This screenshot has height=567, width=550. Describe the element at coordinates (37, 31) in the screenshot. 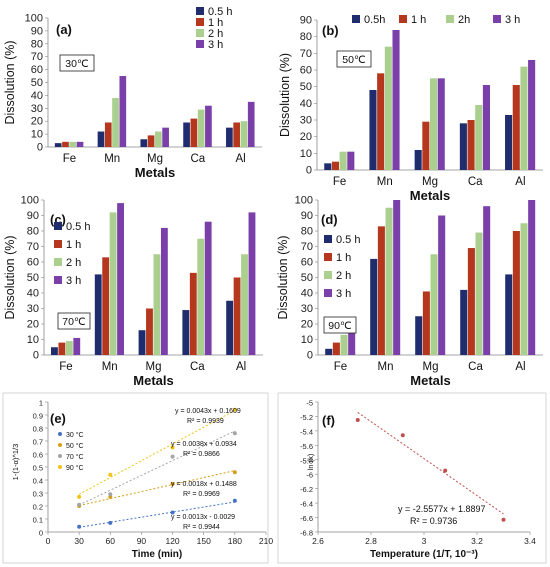

I see `y-tick-label: 90` at that location.